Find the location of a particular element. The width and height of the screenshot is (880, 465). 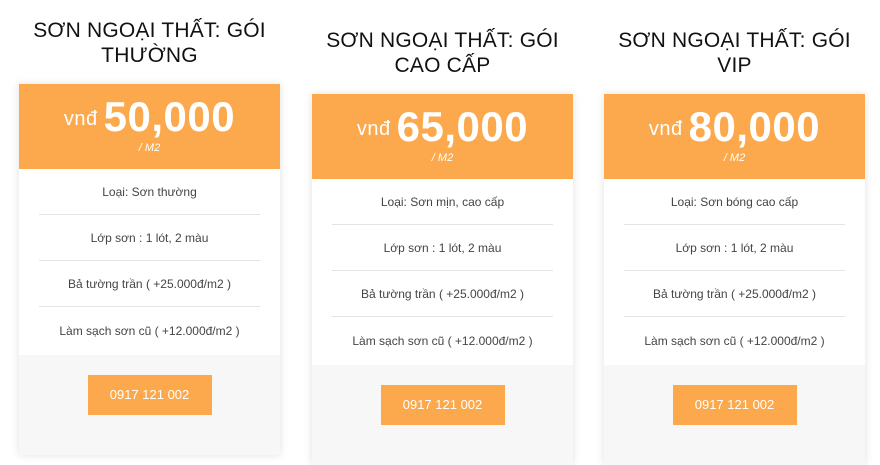

plan-title: SƠN NGOẠI THẤT: GÓI THƯỜNG is located at coordinates (149, 43).